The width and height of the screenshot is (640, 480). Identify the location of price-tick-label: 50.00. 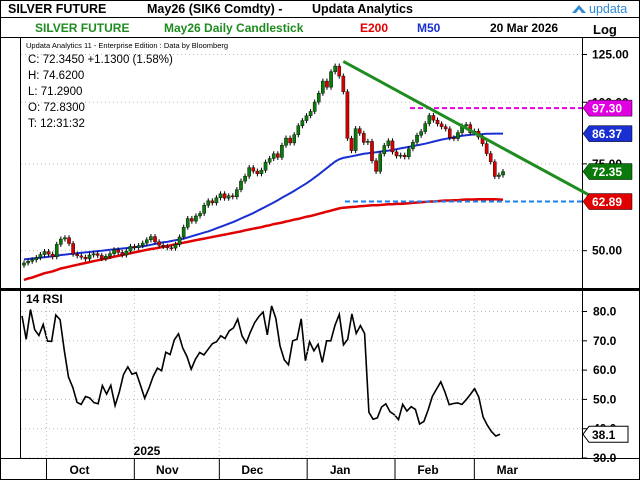
(607, 251).